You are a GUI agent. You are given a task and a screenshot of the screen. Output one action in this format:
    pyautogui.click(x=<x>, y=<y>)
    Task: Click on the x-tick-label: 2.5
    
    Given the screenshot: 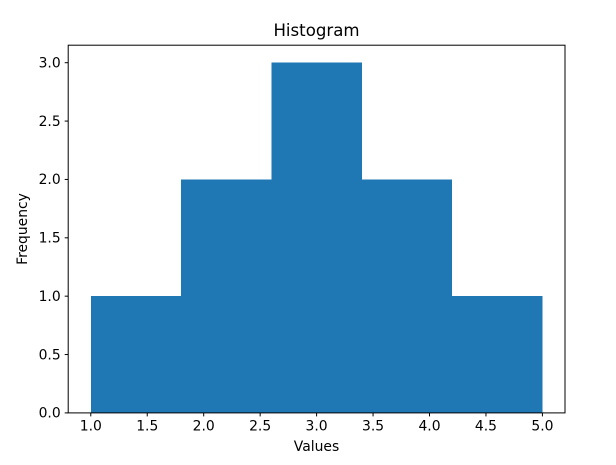 What is the action you would take?
    pyautogui.click(x=260, y=426)
    